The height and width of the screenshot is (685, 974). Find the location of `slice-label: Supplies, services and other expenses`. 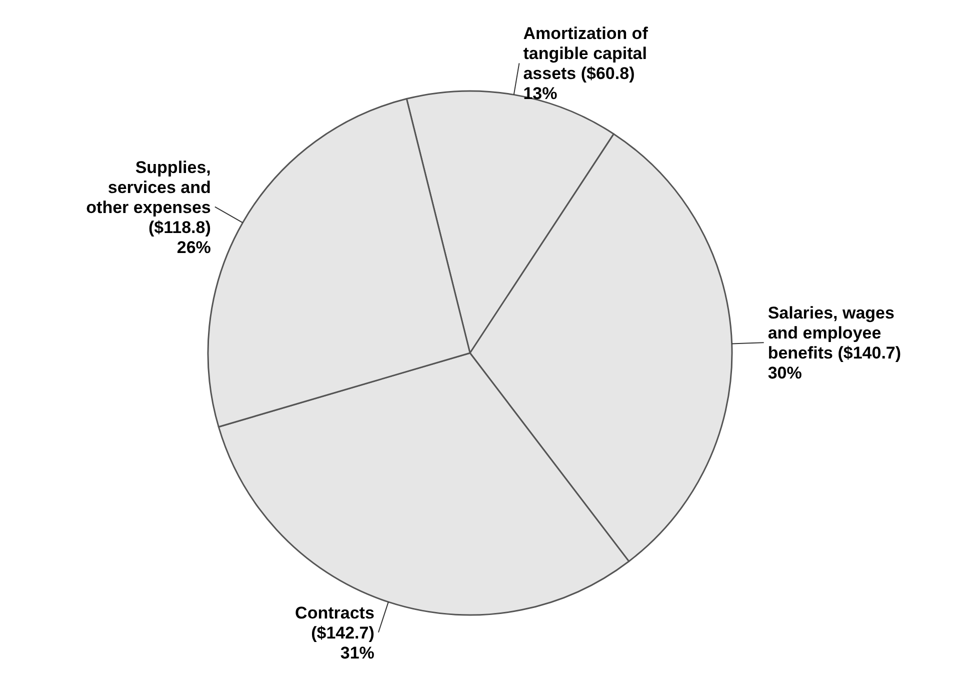

slice-label: Supplies, services and other expenses is located at coordinates (148, 187).